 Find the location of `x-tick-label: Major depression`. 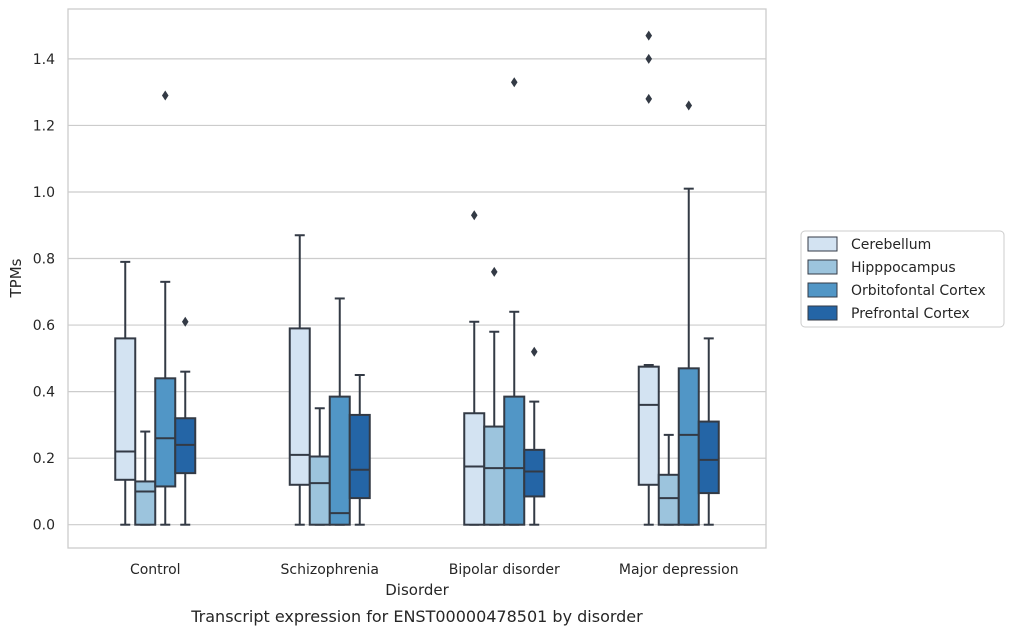

x-tick-label: Major depression is located at coordinates (679, 570).